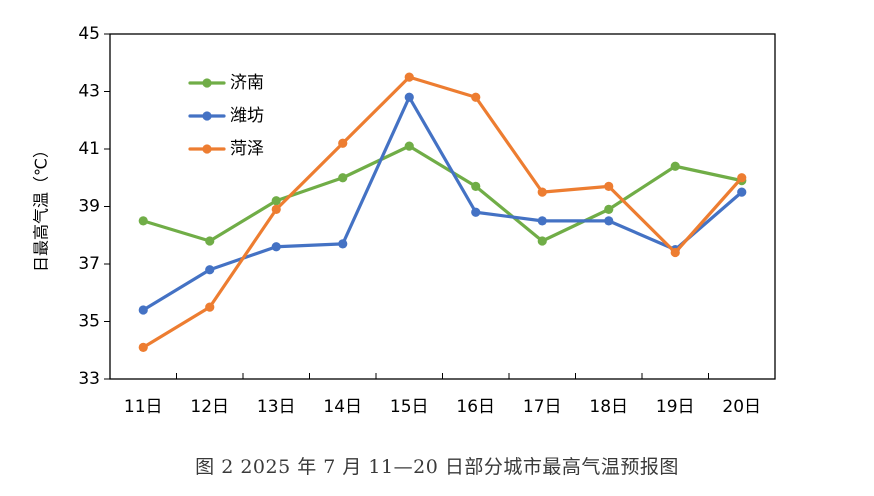 This screenshot has width=874, height=496. Describe the element at coordinates (276, 407) in the screenshot. I see `x-tick-label: 13日` at that location.